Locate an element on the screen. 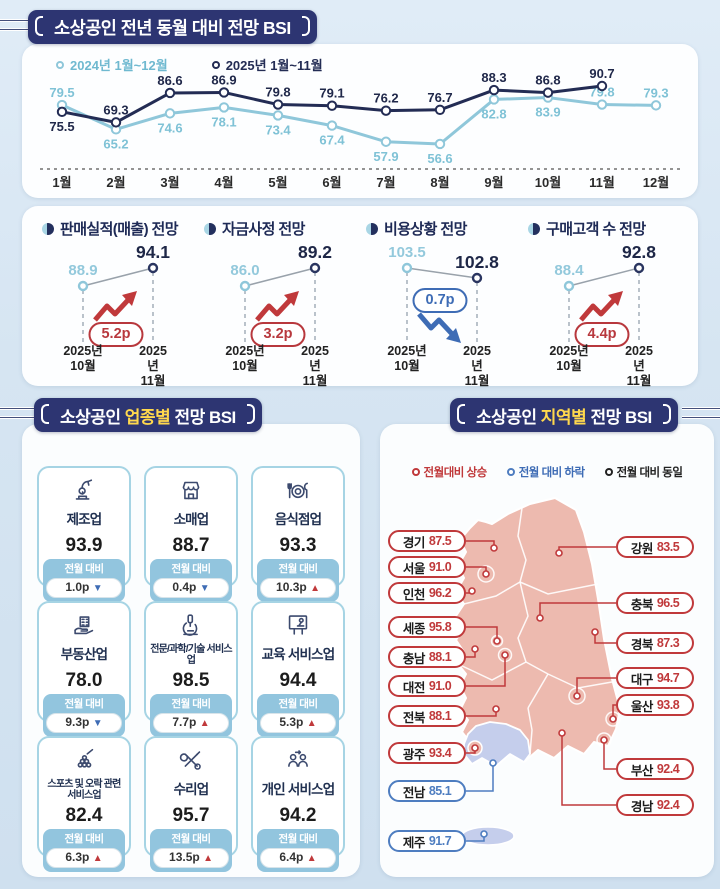  industry-change-badge: 전월 대비 5.3p ▲ is located at coordinates (298, 715).